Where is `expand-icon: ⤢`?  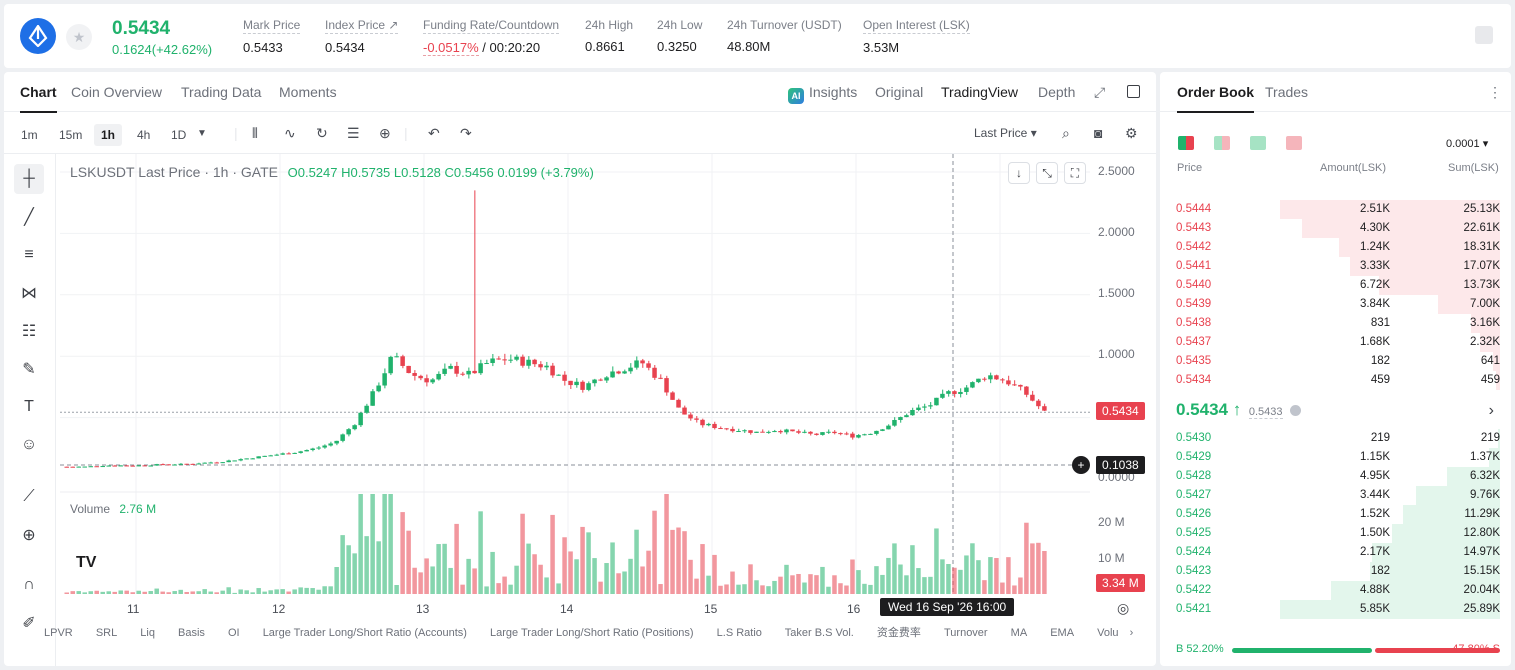 expand-icon: ⤢ is located at coordinates (1100, 92).